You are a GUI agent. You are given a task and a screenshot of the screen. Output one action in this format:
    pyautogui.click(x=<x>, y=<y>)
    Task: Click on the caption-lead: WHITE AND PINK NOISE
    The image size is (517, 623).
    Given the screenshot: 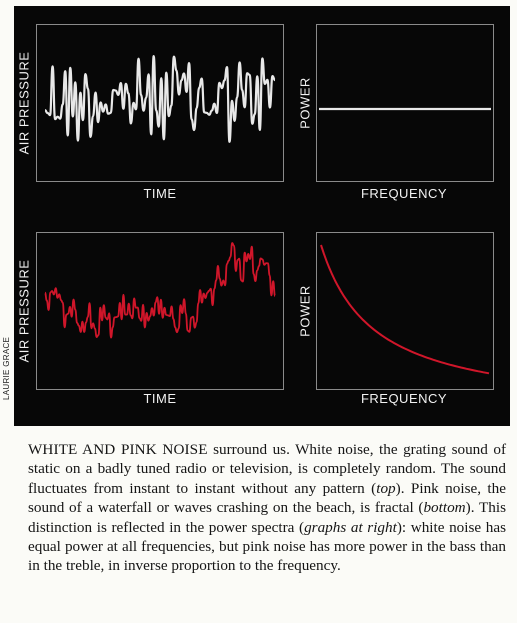 What is the action you would take?
    pyautogui.click(x=118, y=449)
    